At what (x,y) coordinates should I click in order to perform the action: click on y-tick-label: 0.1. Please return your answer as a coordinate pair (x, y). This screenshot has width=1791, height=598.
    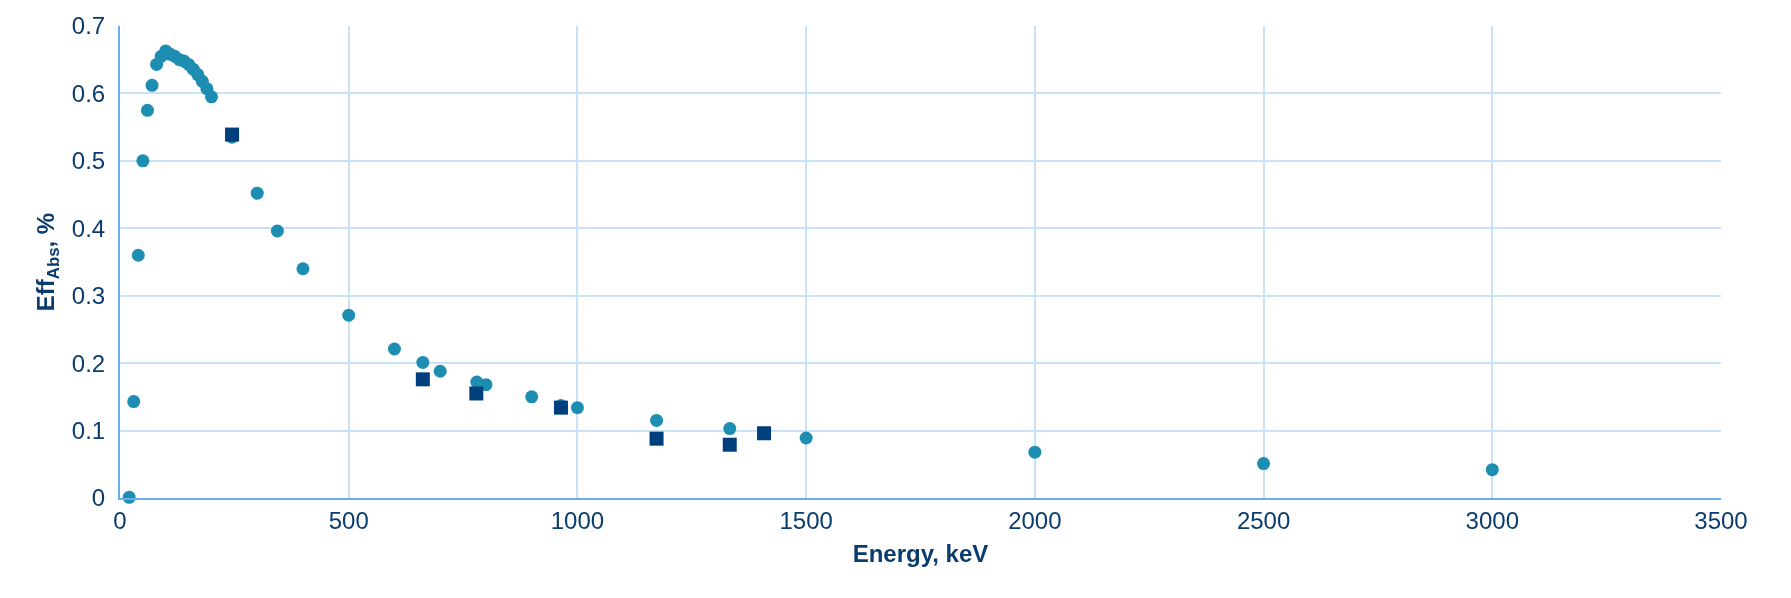
    Looking at the image, I should click on (88, 430).